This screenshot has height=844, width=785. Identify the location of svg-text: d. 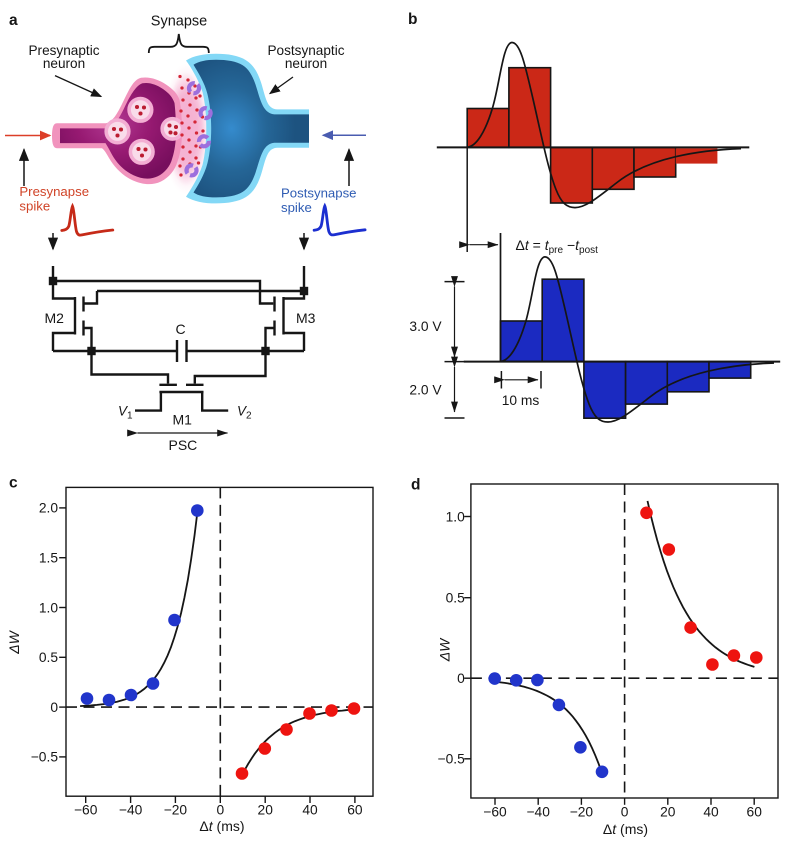
(415, 485).